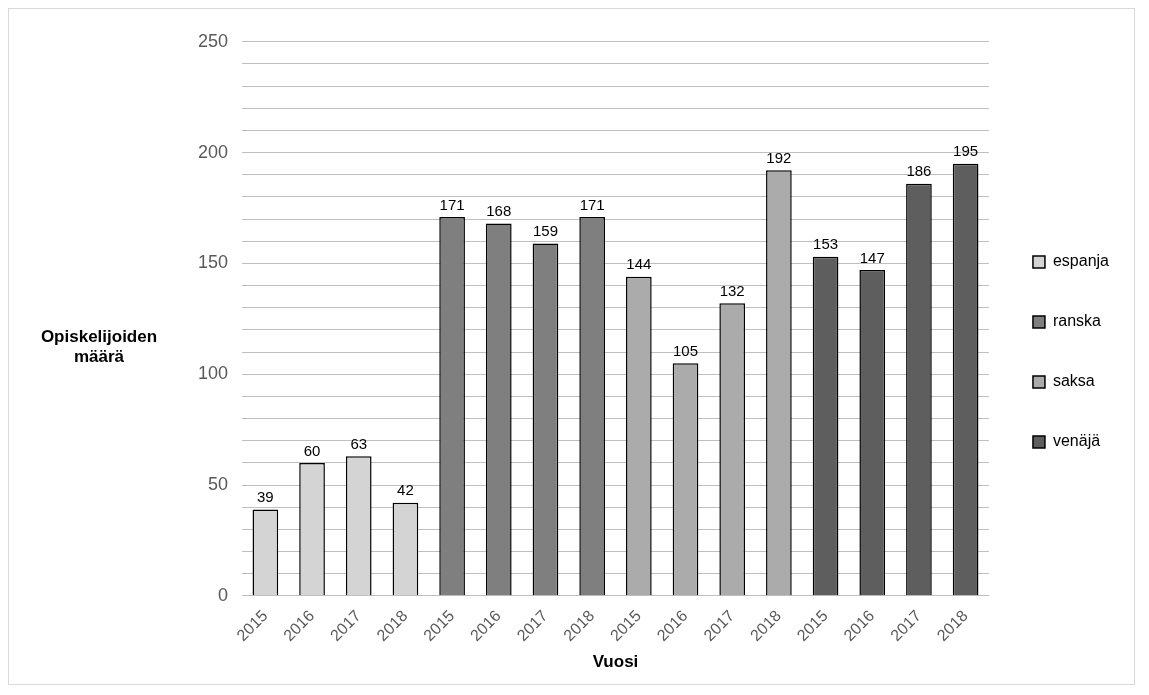  Describe the element at coordinates (99, 346) in the screenshot. I see `y-axis-title: Opiskelijoiden määrä` at that location.